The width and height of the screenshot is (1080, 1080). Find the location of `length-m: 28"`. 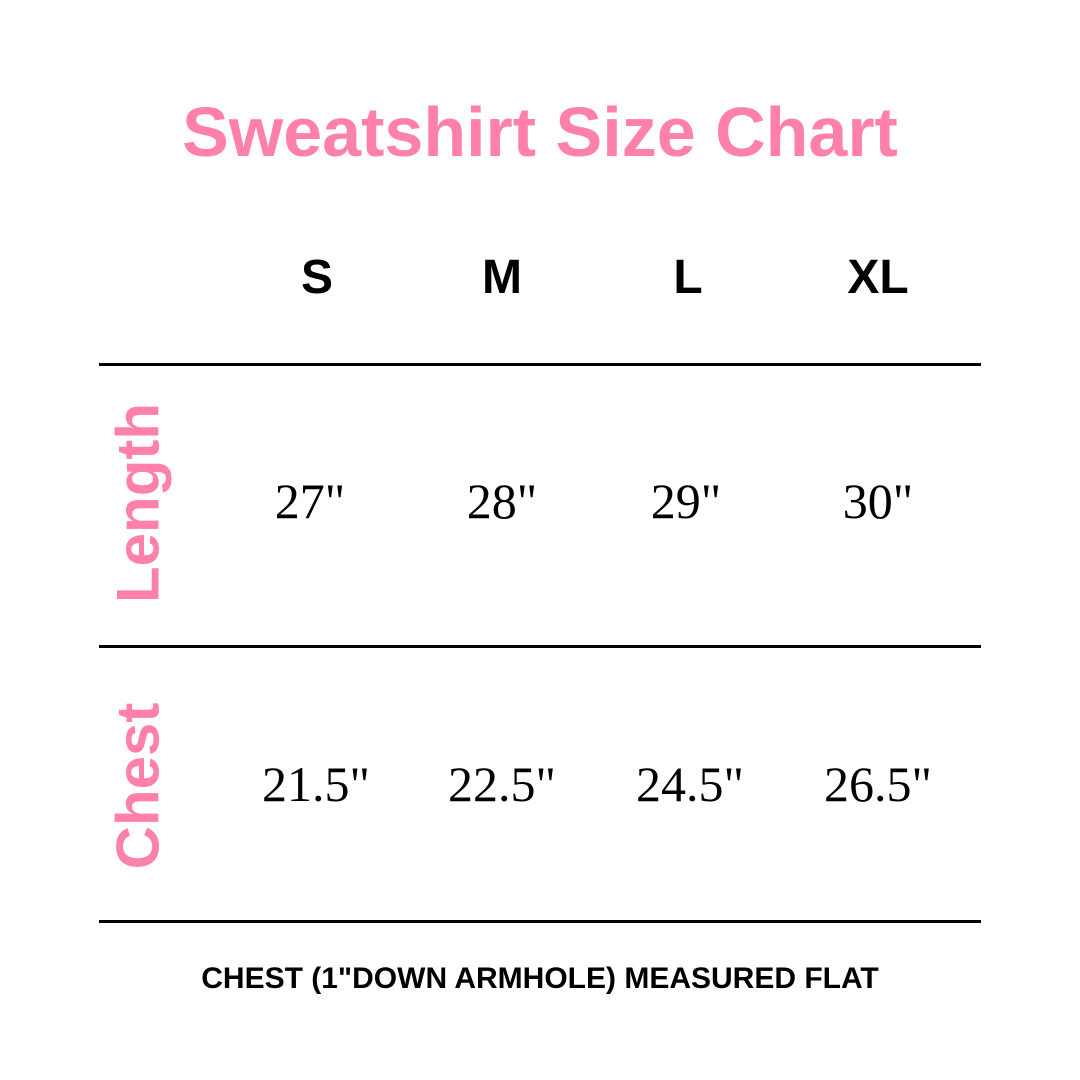

length-m: 28" is located at coordinates (502, 501).